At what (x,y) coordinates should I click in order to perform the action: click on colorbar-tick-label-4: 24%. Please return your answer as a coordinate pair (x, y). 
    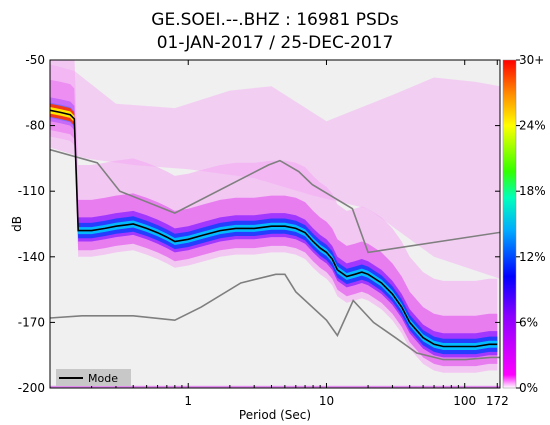
    Looking at the image, I should click on (532, 126).